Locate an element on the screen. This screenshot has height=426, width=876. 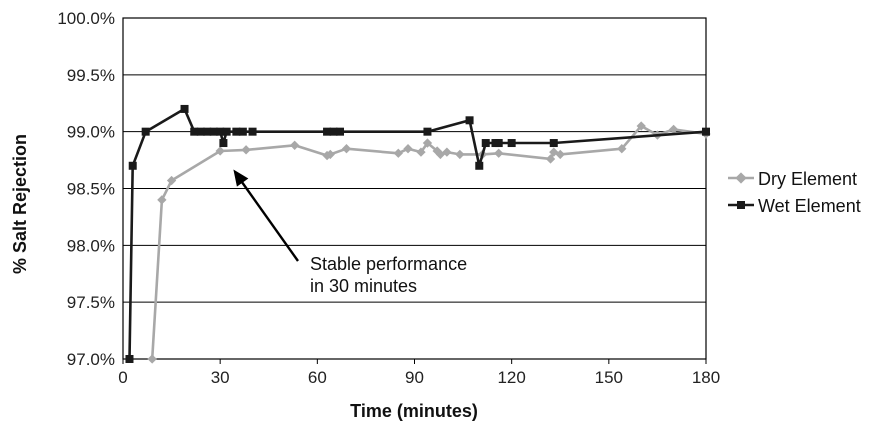
annotation: Stable performance in 30 minutes is located at coordinates (350, 232).